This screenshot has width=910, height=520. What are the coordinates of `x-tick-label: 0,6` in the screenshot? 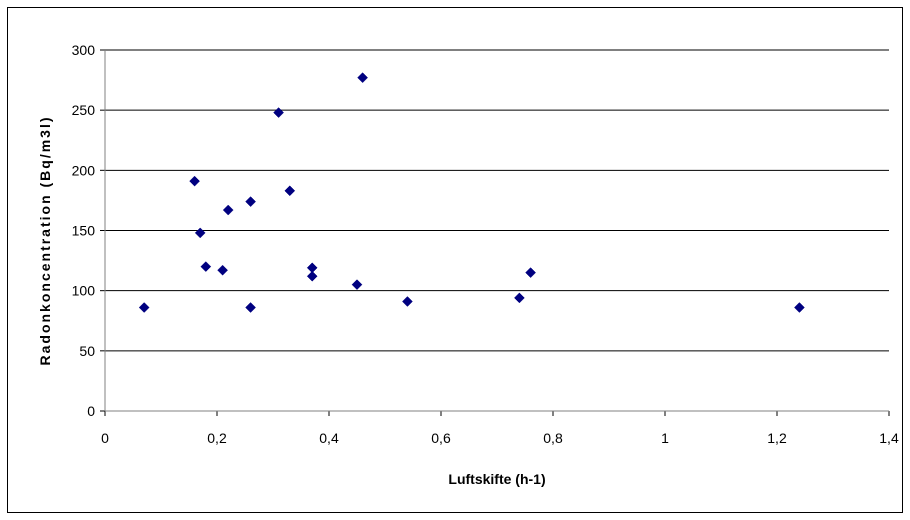 It's located at (441, 438).